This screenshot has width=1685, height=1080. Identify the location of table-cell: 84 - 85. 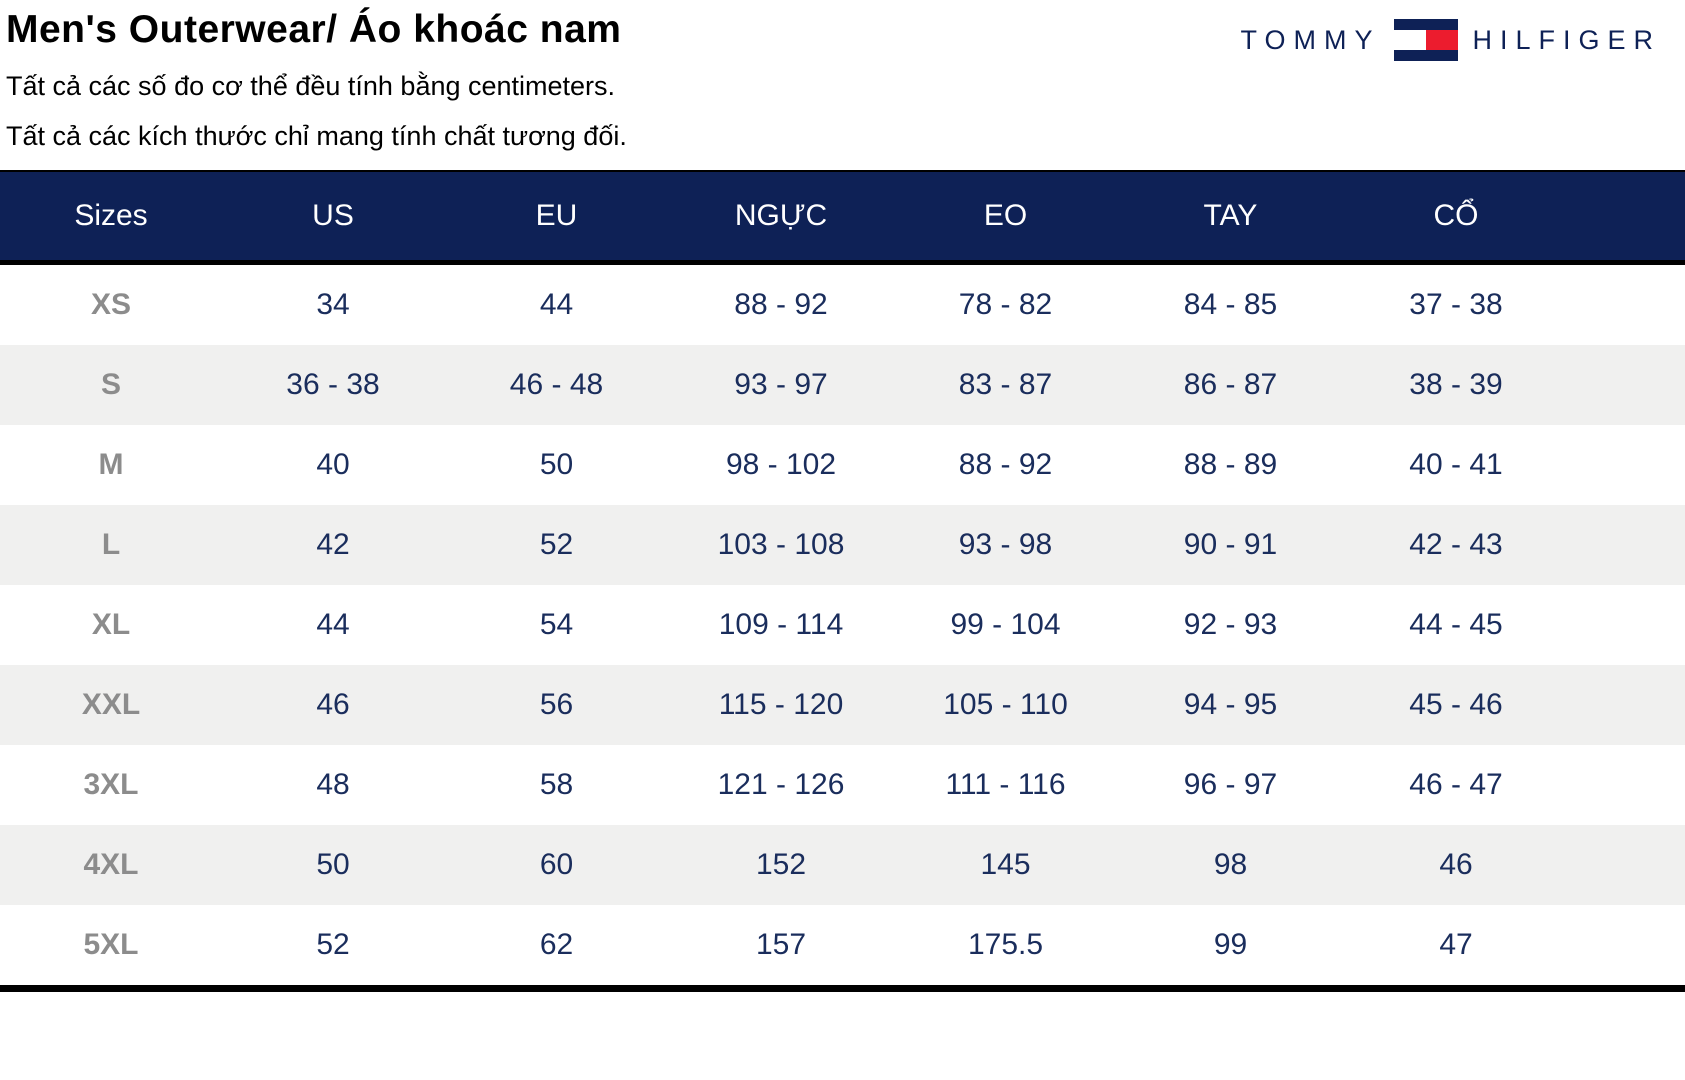
(1230, 304).